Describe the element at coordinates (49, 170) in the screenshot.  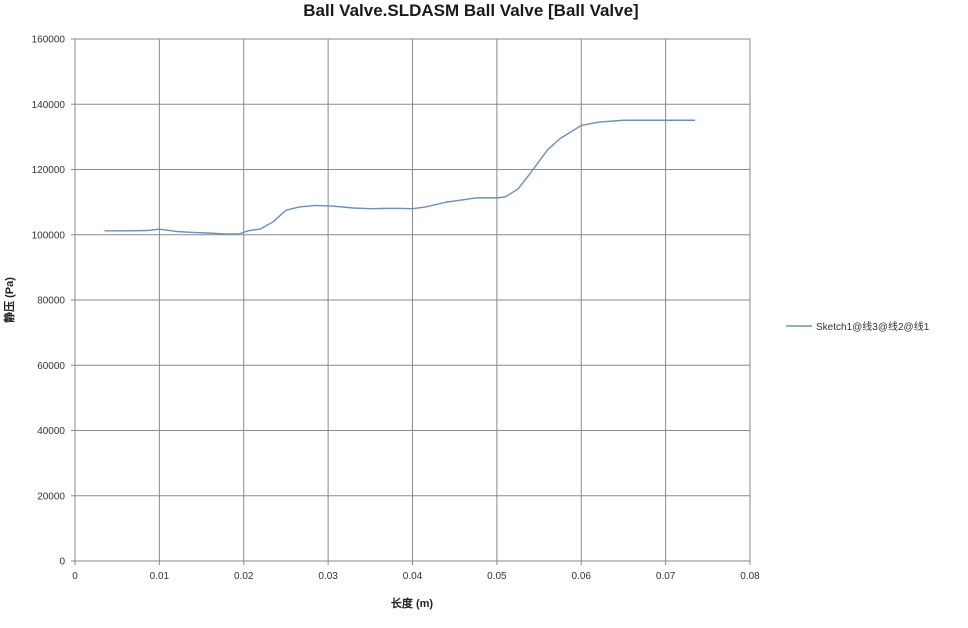
I see `y-tick-label: 120000` at that location.